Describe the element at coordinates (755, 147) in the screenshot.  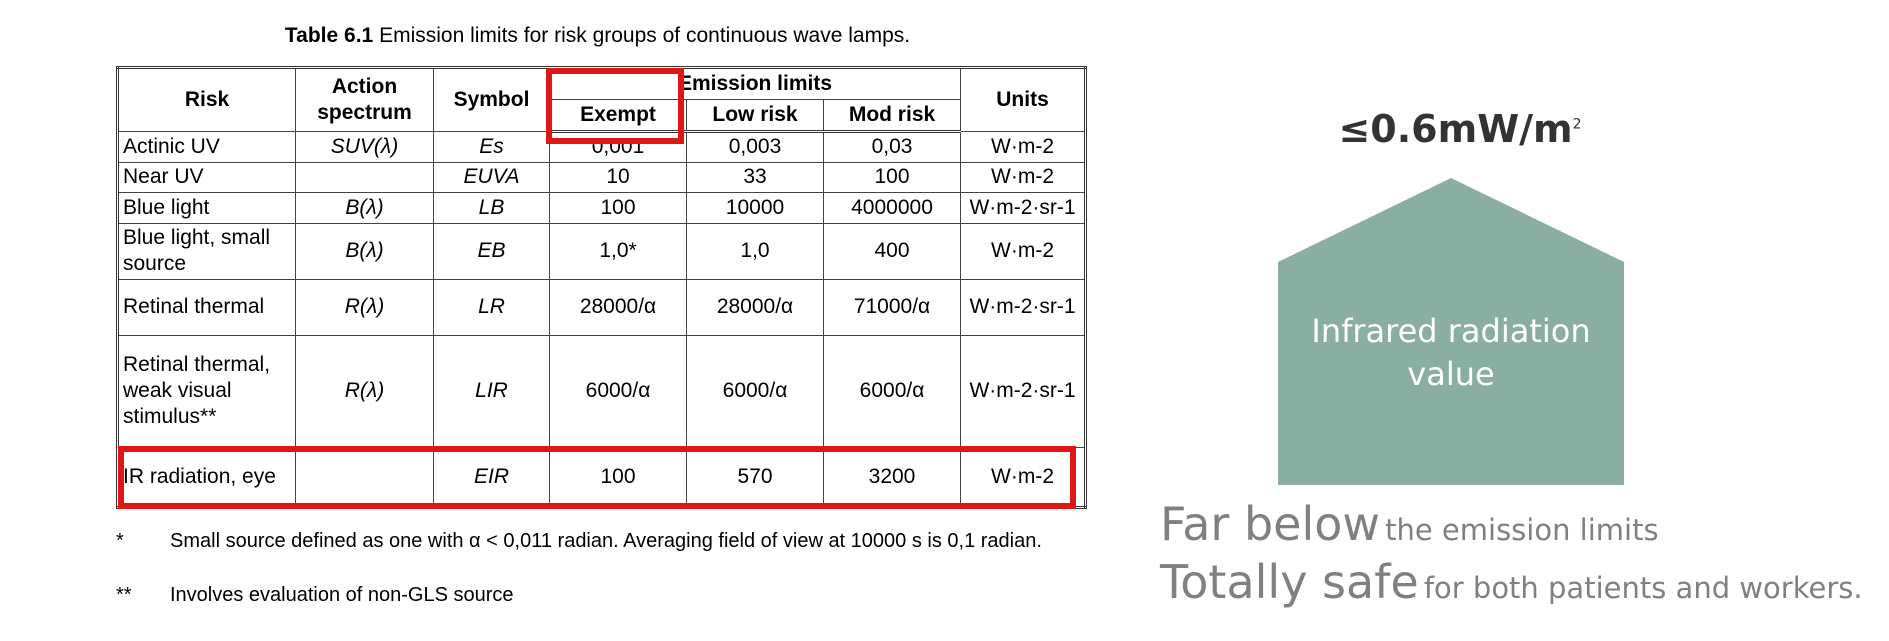
I see `cell-low-risk: 0,003` at that location.